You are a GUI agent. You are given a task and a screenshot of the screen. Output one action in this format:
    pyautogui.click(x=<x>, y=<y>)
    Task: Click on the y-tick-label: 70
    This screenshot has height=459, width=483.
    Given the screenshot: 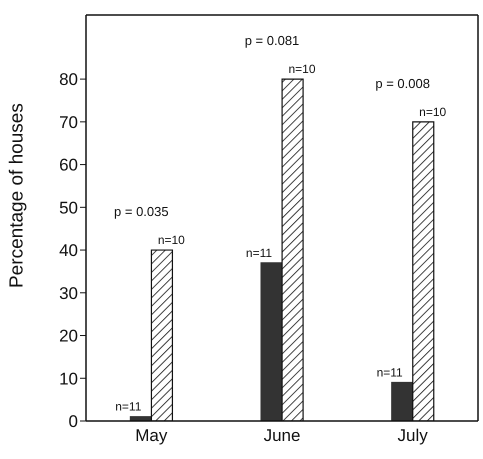 What is the action you would take?
    pyautogui.click(x=68, y=122)
    